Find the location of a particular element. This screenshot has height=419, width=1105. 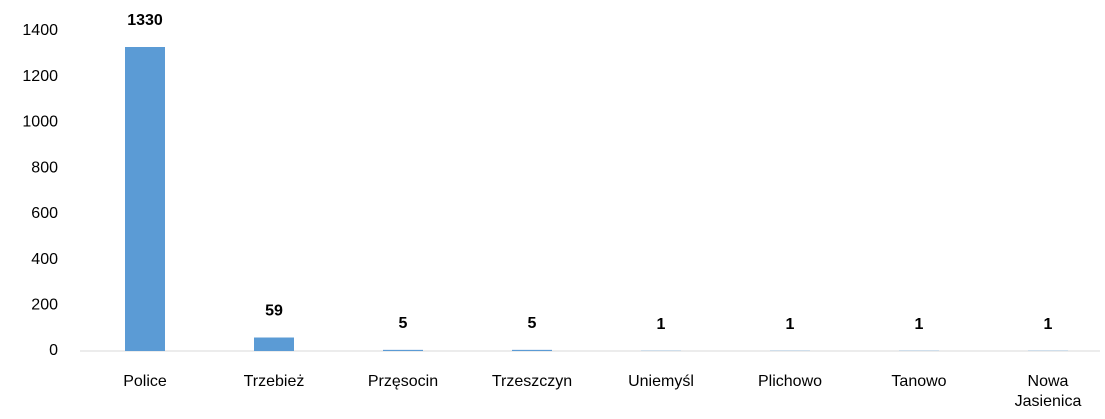

x-tick-label: Tanowo is located at coordinates (919, 381).